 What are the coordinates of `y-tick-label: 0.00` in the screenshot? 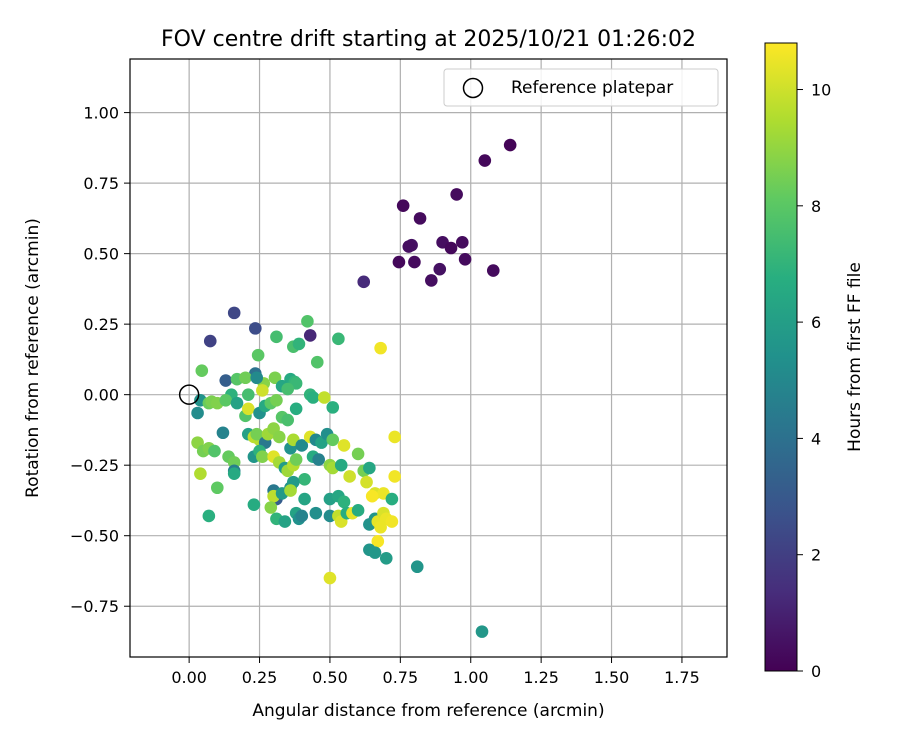 It's located at (101, 395).